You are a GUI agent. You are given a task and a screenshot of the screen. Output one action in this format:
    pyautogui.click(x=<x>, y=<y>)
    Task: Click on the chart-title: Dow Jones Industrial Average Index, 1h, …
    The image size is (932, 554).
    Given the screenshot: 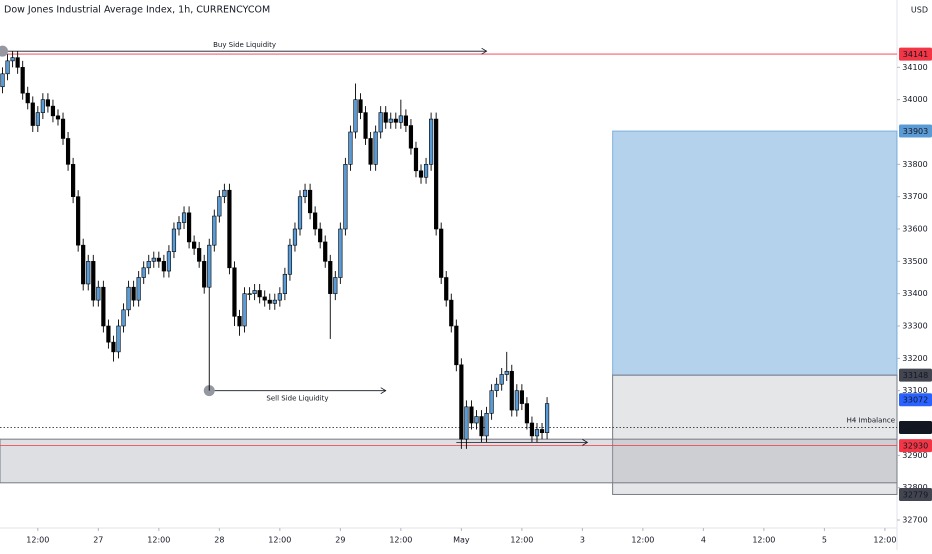 What is the action you would take?
    pyautogui.click(x=137, y=10)
    